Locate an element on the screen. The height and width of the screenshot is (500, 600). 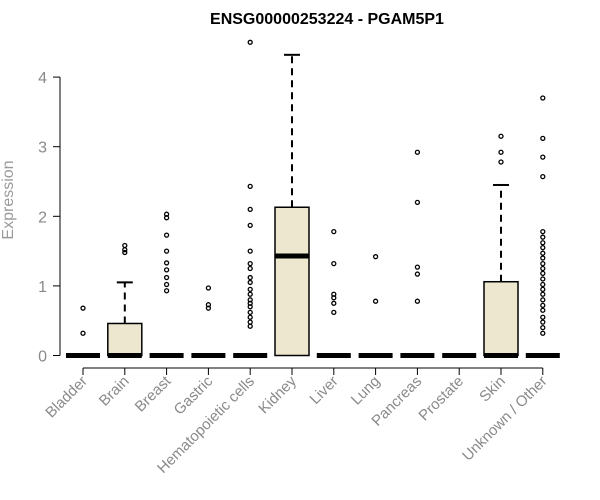
y-tick-label: 3 is located at coordinates (42, 148).